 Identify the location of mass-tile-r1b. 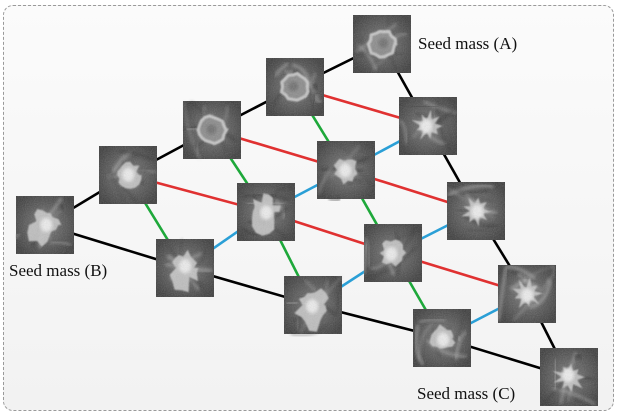
(346, 171).